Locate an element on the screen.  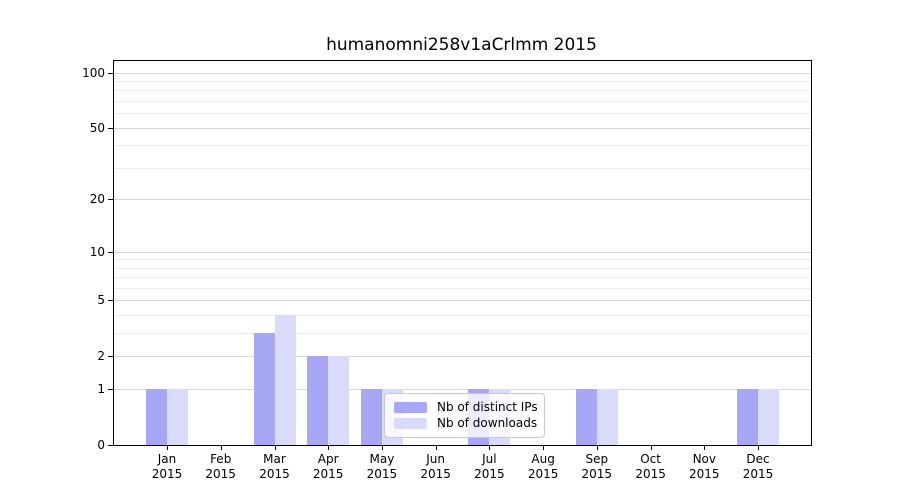
x-tick-label: Jul 2015 is located at coordinates (489, 466).